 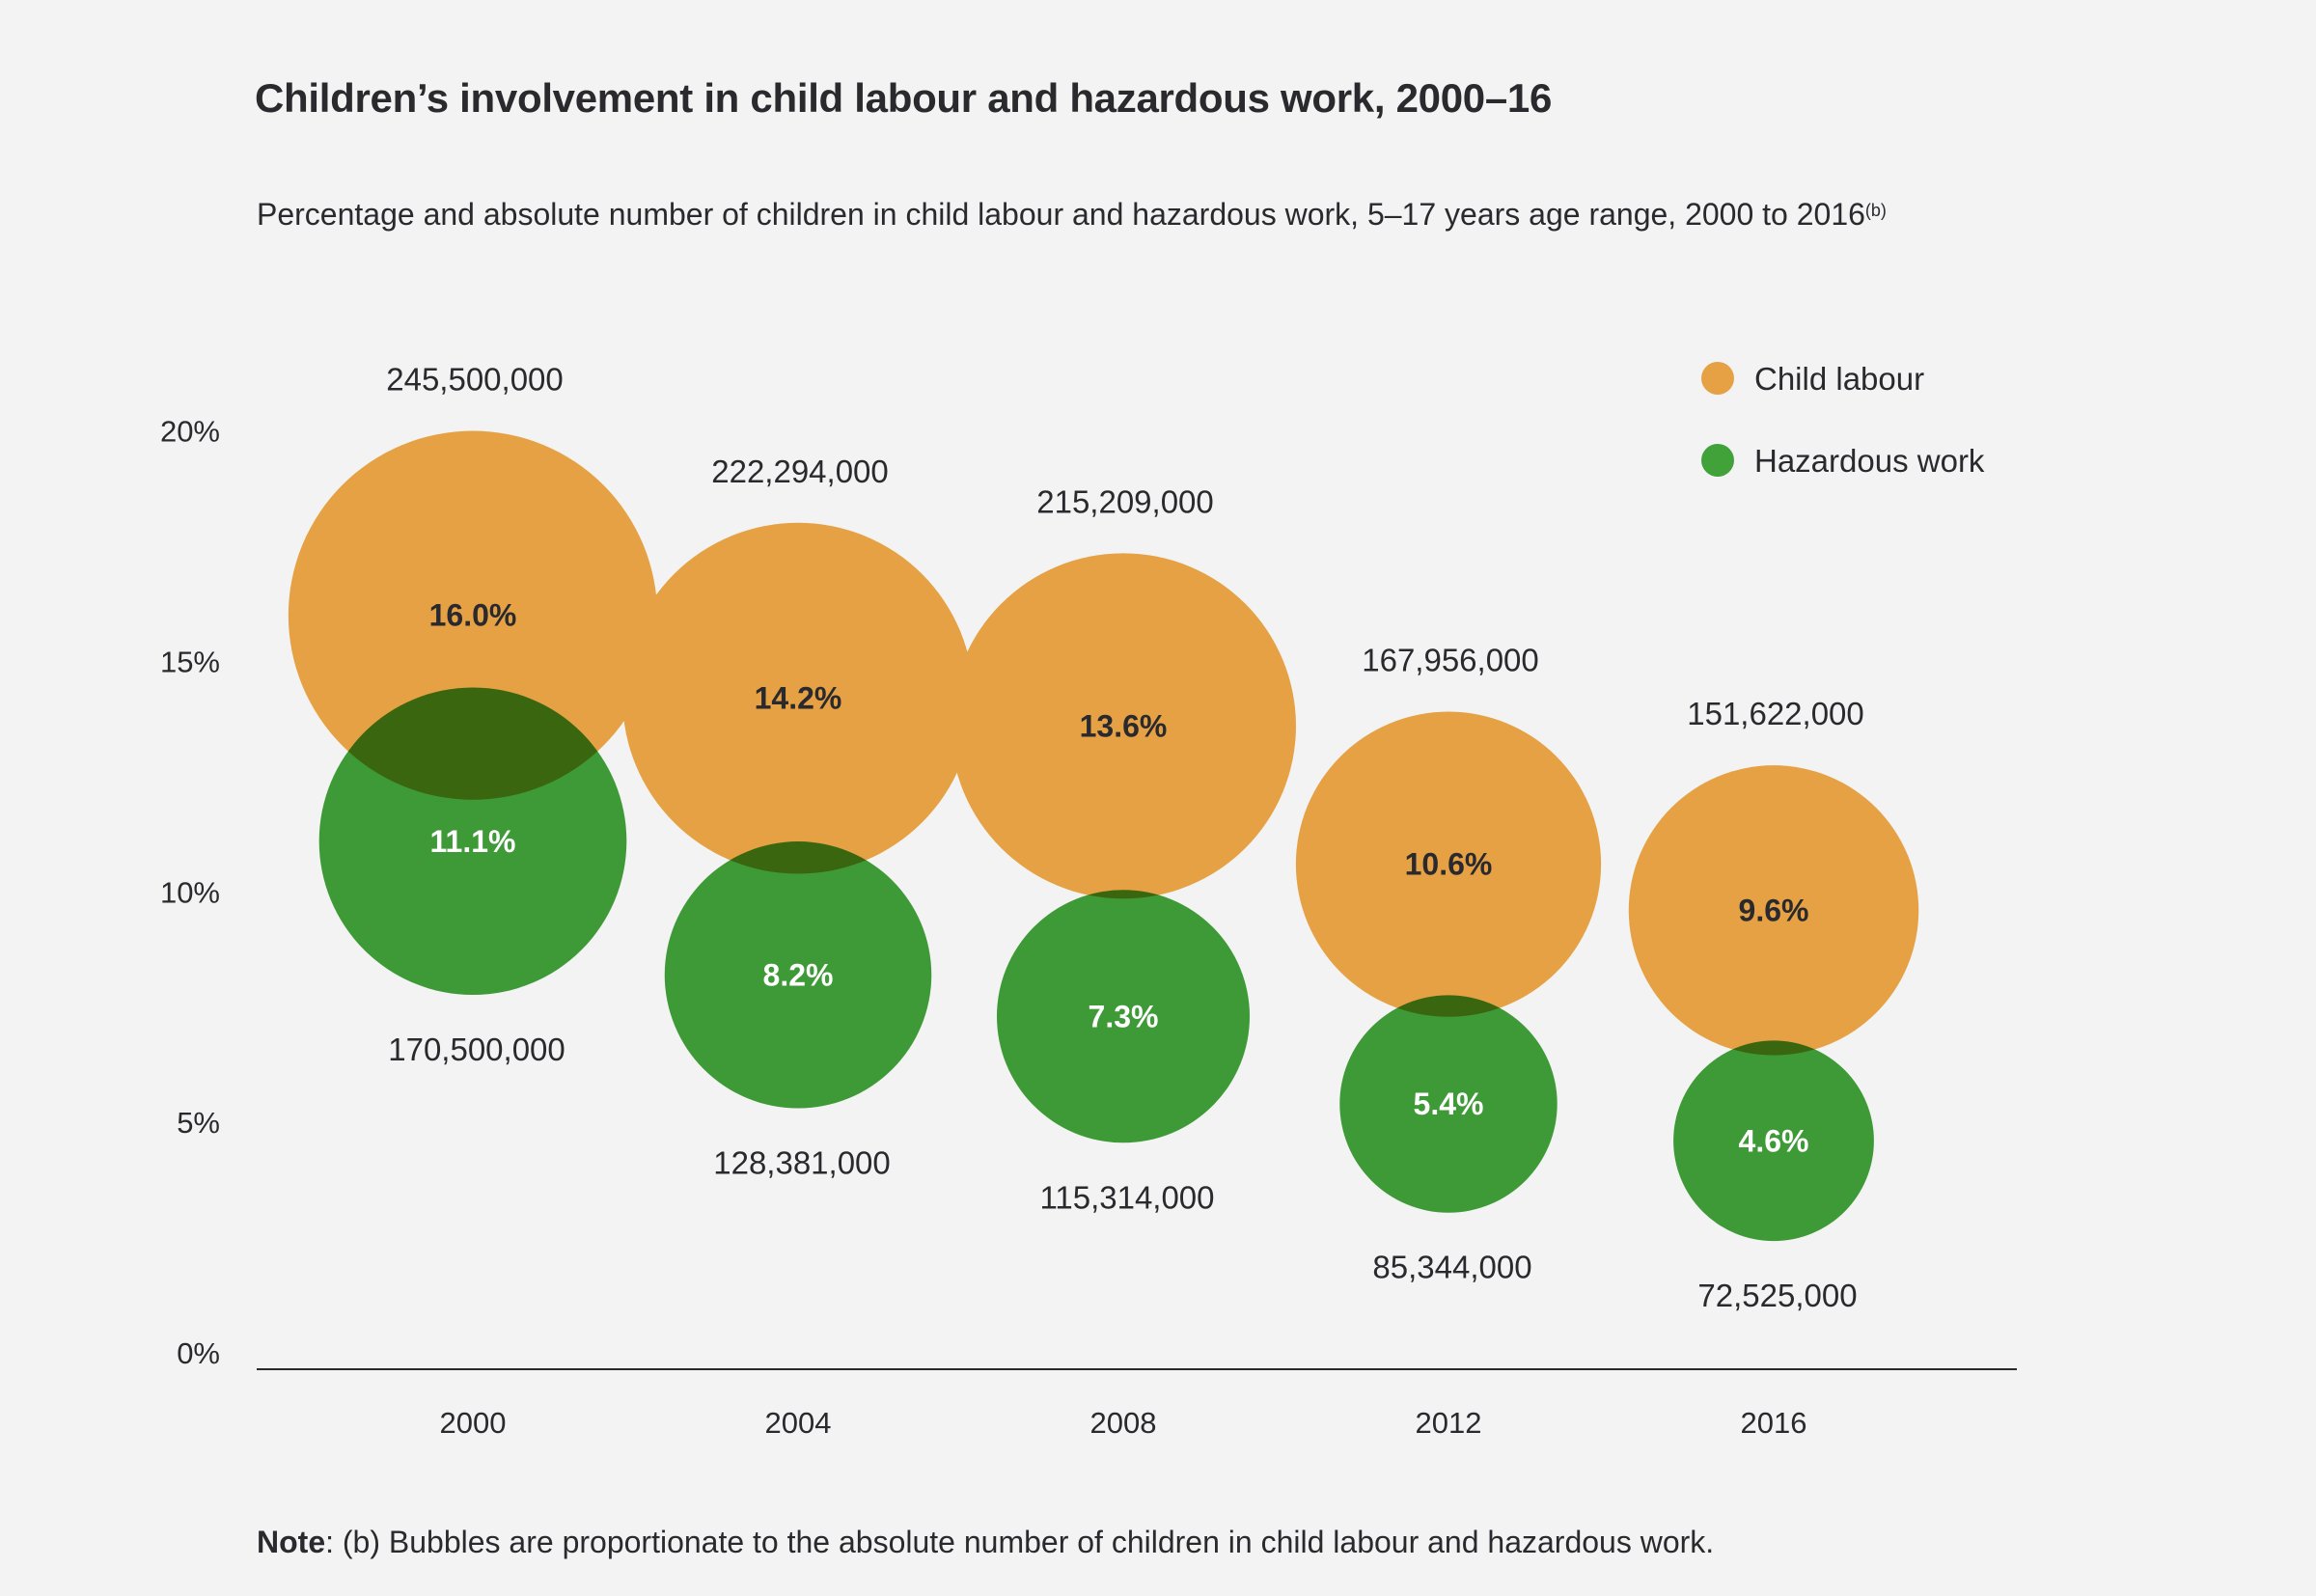 I want to click on hazardous-work-absolute-label: 72,525,000, so click(x=1777, y=1296).